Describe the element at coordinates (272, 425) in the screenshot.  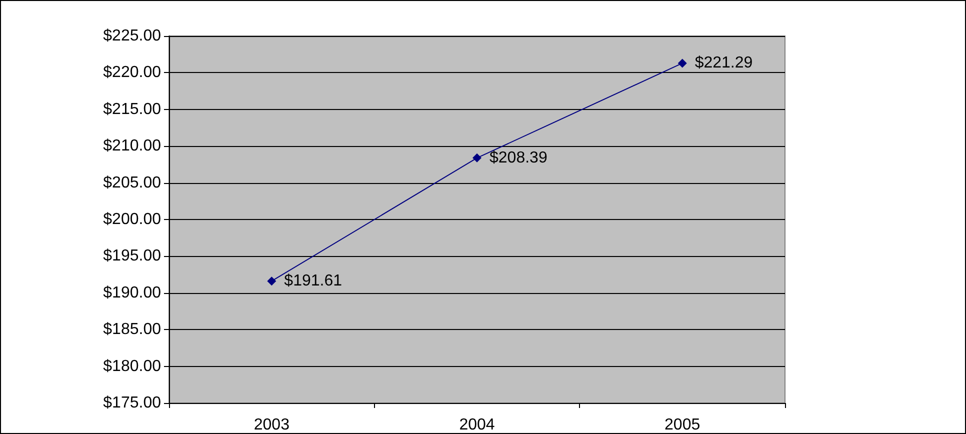
I see `x-tick-label: 2003` at that location.